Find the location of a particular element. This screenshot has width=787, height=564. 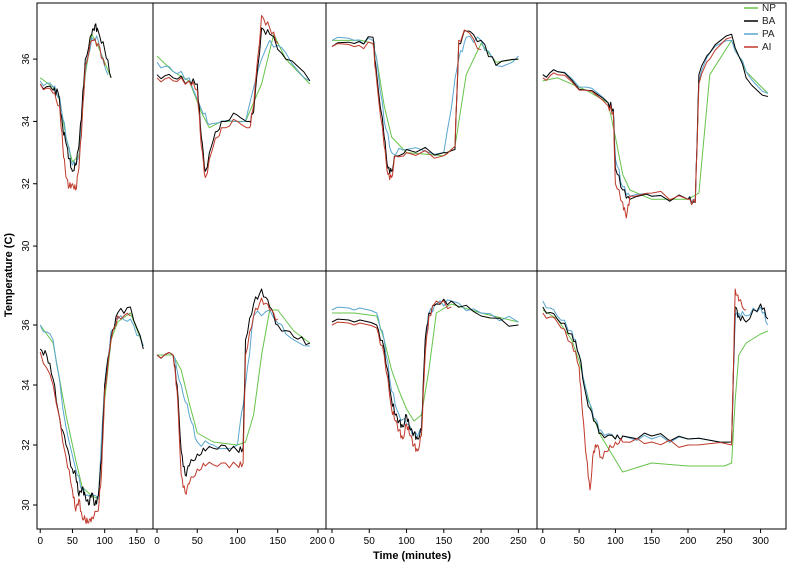

panel-r0-c0 is located at coordinates (75, 107).